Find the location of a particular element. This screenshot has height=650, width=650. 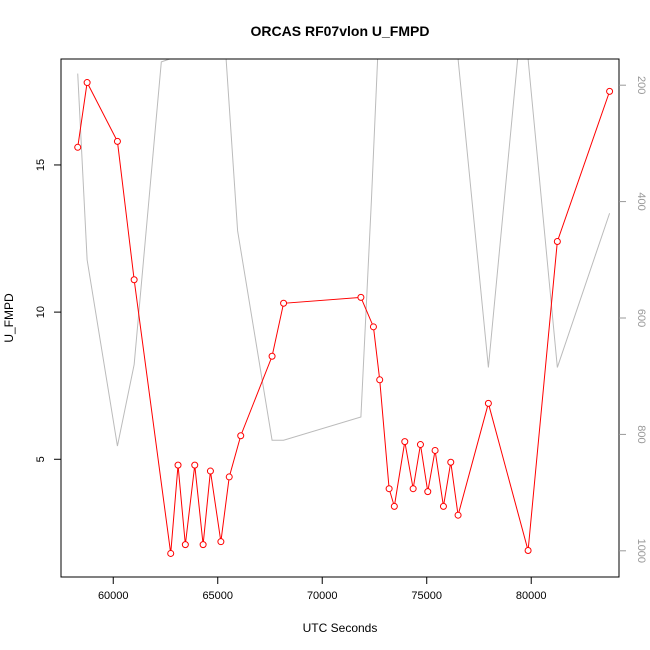

y-axis-label: U_FMPD is located at coordinates (9, 318).